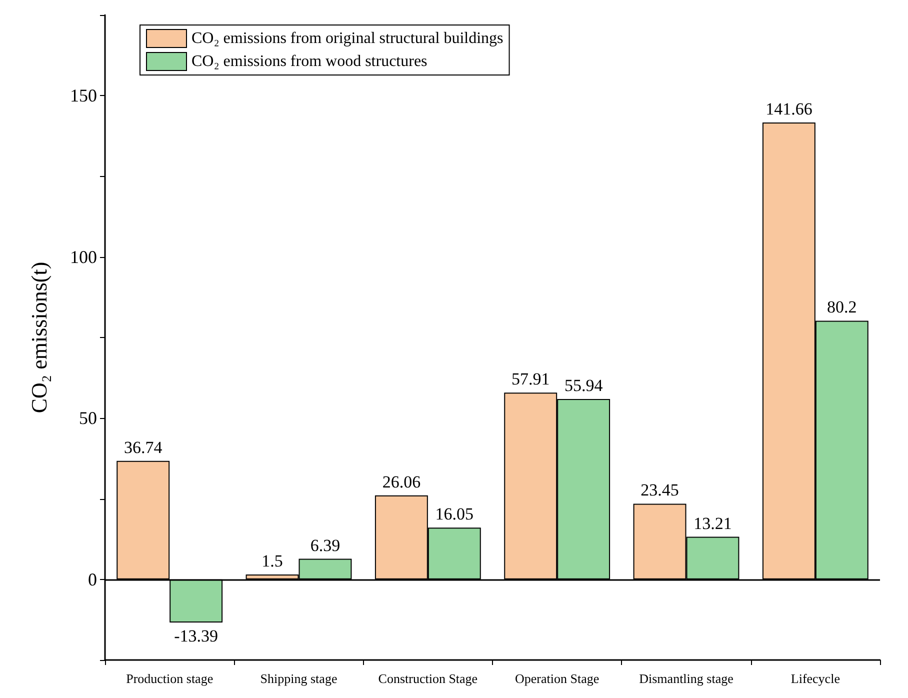 The height and width of the screenshot is (698, 908). What do you see at coordinates (428, 678) in the screenshot?
I see `x-tick-label: Construction Stage` at bounding box center [428, 678].